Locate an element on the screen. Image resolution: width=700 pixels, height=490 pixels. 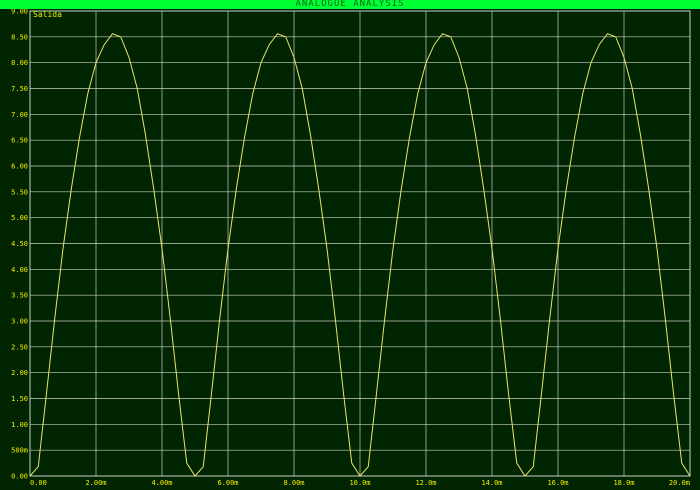
y-tick-label: 5.50 is located at coordinates (19, 192).